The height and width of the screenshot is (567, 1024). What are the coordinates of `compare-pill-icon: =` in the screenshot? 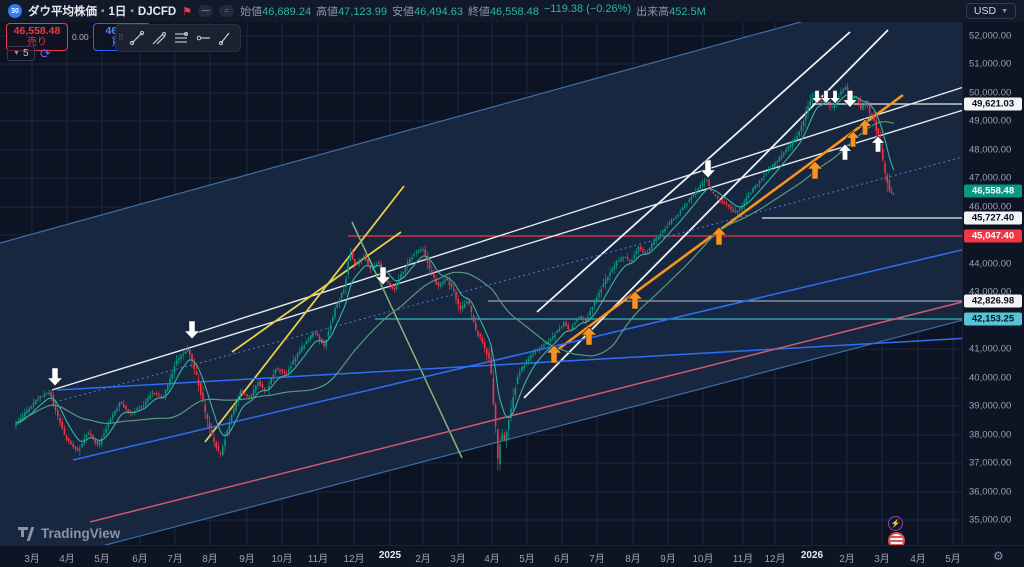 It's located at (227, 11).